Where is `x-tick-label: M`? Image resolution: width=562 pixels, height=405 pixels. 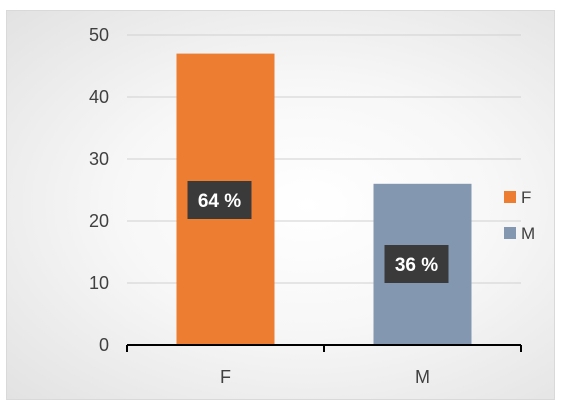 x-tick-label: M is located at coordinates (422, 377).